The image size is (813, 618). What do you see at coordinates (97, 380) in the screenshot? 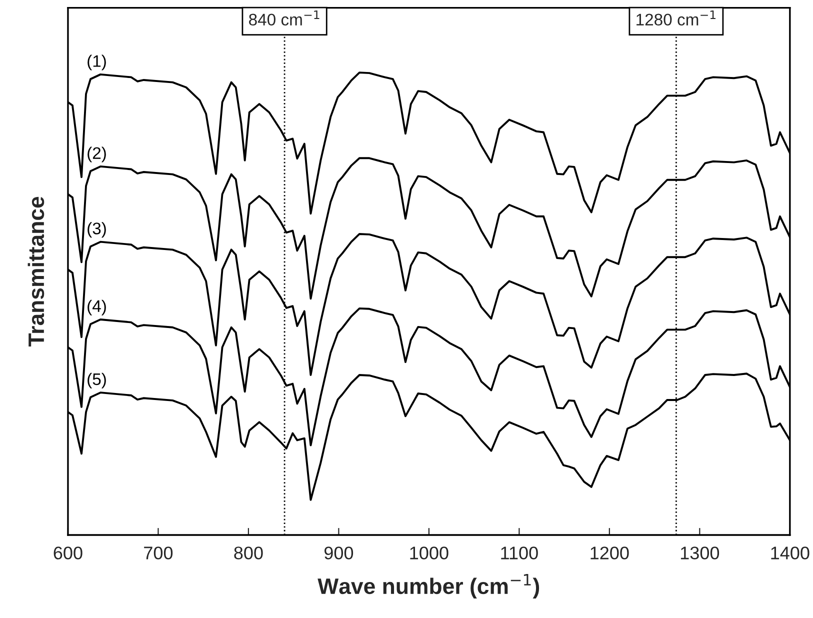
I see `series-label: (5)` at bounding box center [97, 380].